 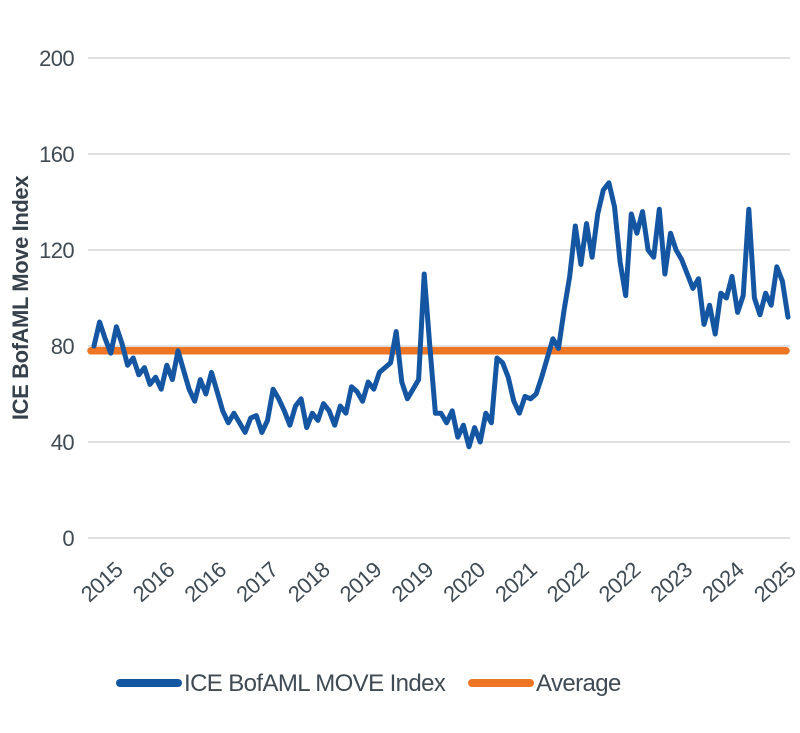 What do you see at coordinates (56, 154) in the screenshot?
I see `y-tick-label: 160` at bounding box center [56, 154].